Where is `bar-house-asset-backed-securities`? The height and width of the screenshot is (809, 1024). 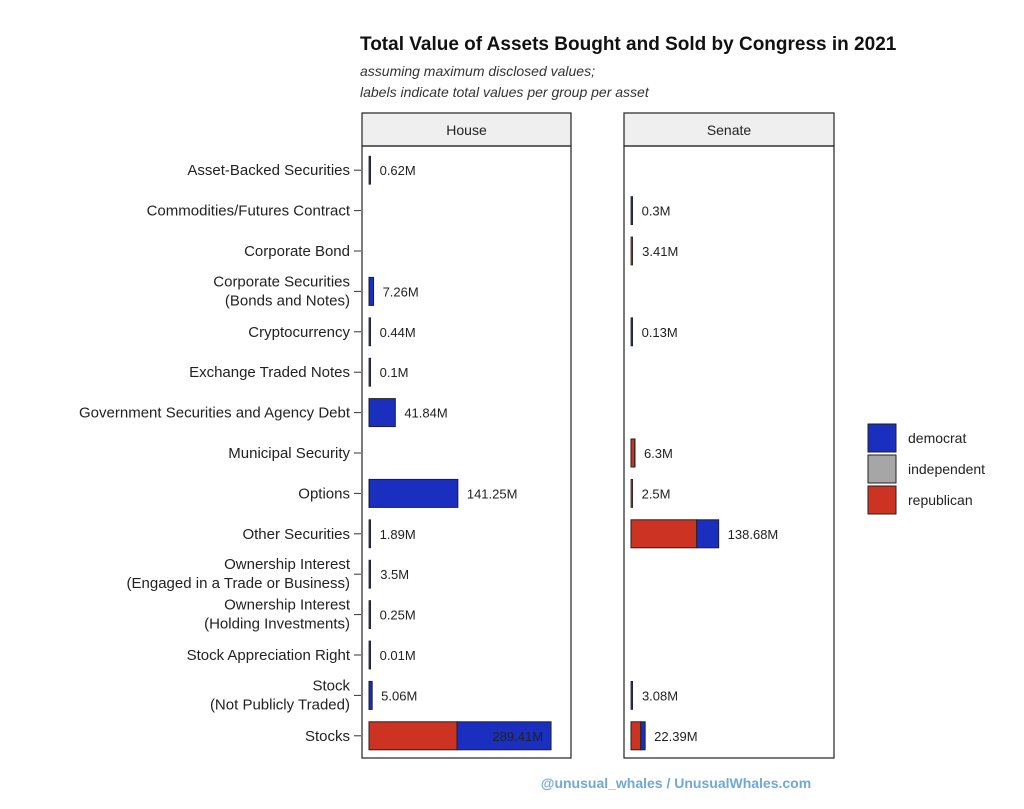
bar-house-asset-backed-securities is located at coordinates (370, 170).